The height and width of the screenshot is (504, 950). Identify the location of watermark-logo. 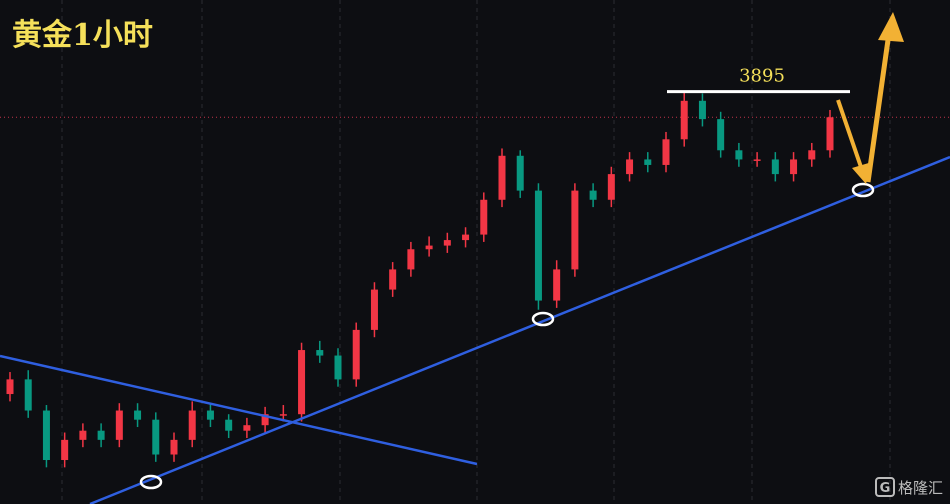
(885, 487).